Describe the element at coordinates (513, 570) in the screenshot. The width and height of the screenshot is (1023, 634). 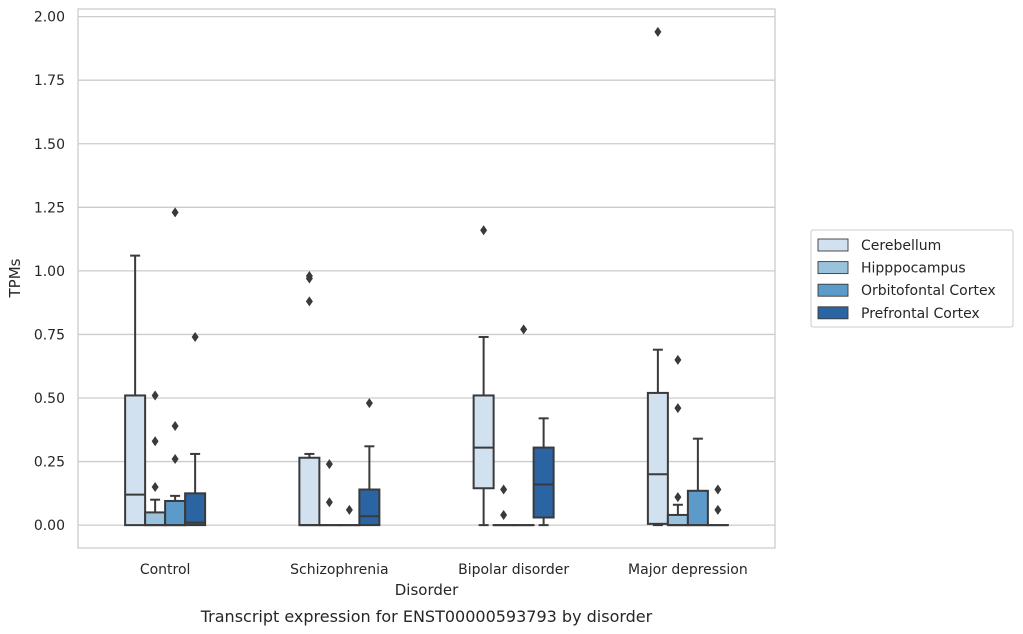
I see `x-tick-label: Bipolar disorder` at that location.